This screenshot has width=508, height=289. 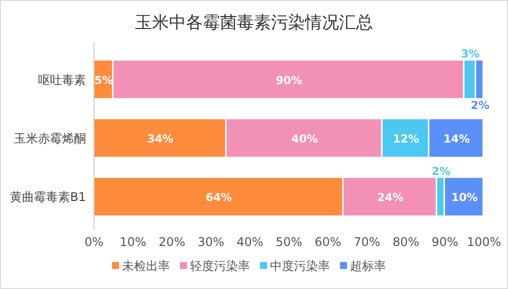 What do you see at coordinates (445, 242) in the screenshot?
I see `x-tick-label: 90%` at bounding box center [445, 242].